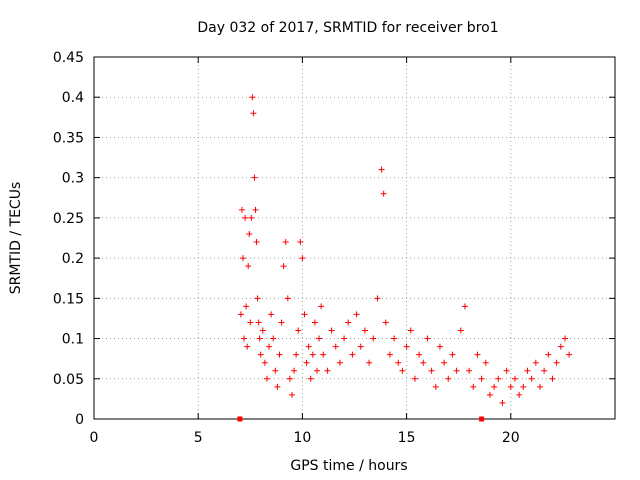 This screenshot has width=640, height=480. What do you see at coordinates (73, 98) in the screenshot?
I see `y-tick-label: 0.4` at bounding box center [73, 98].